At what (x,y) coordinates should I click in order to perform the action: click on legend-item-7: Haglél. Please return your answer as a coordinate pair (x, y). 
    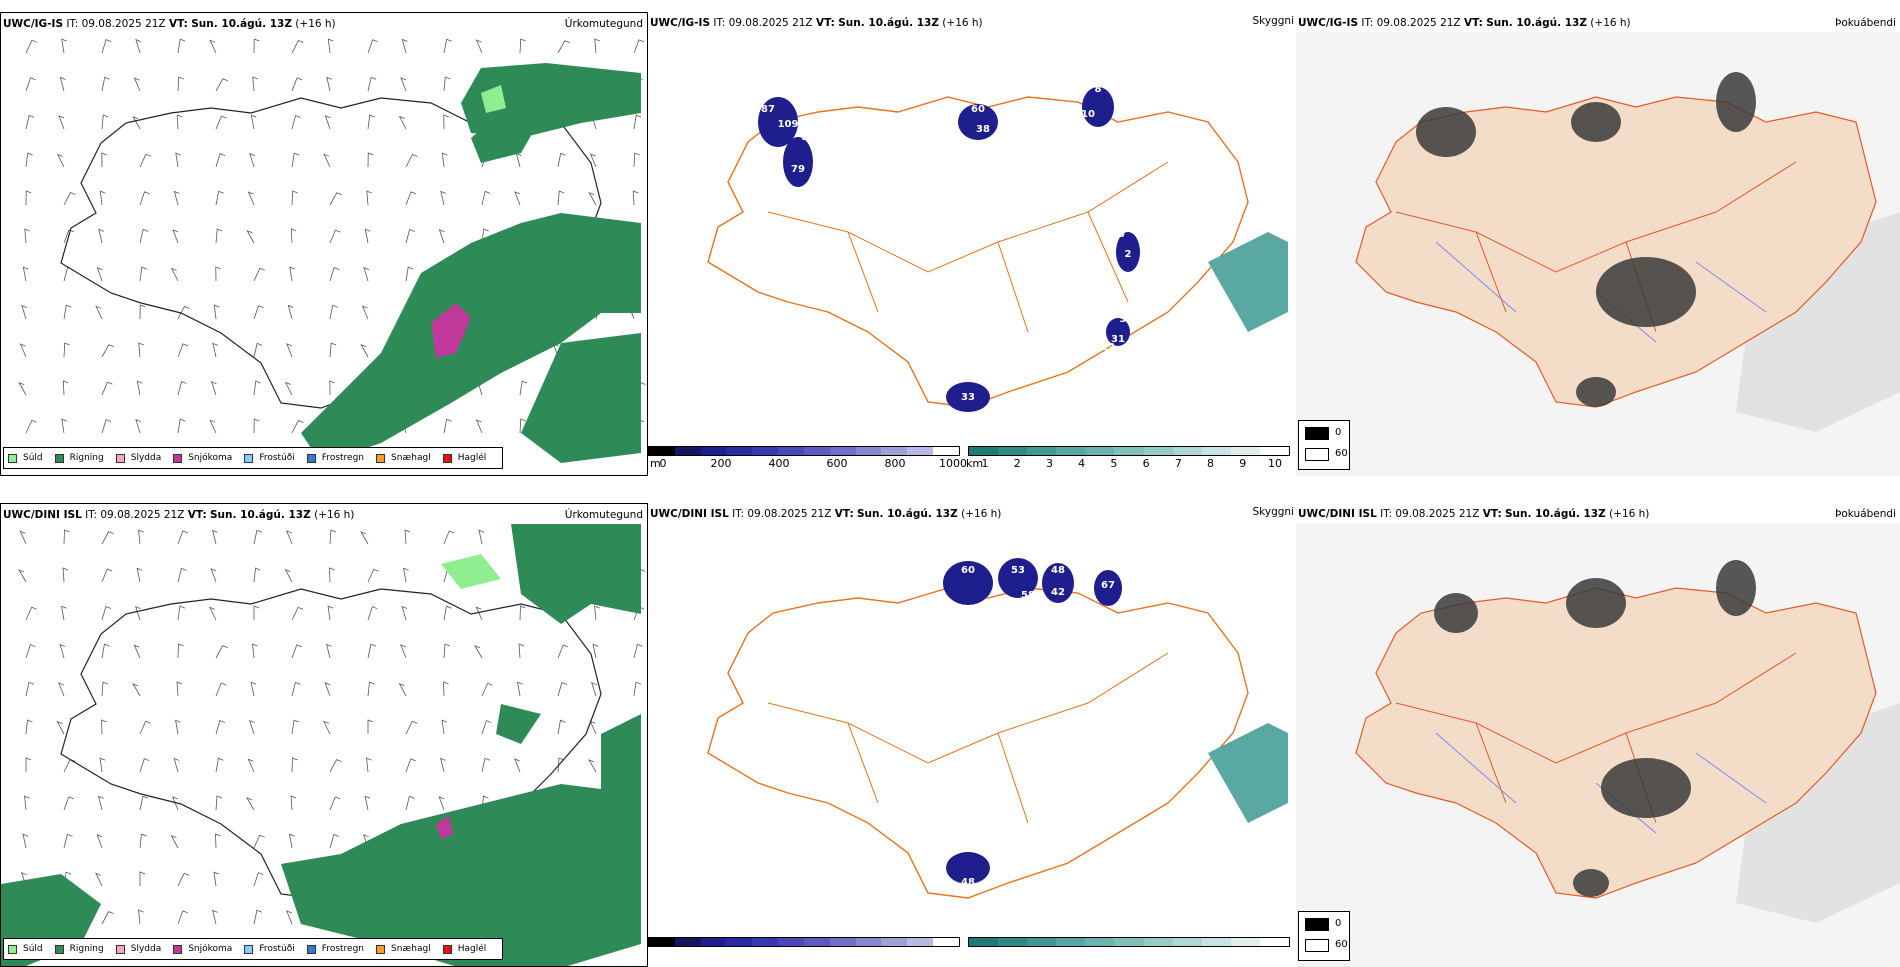
    Looking at the image, I should click on (464, 458).